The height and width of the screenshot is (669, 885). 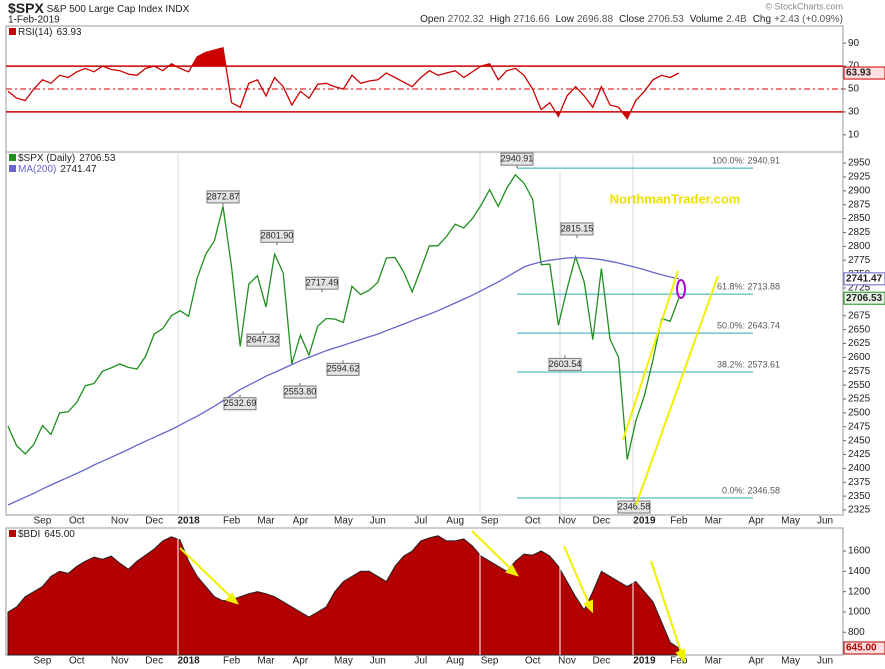 I want to click on x-tick-label: Jul, so click(x=420, y=661).